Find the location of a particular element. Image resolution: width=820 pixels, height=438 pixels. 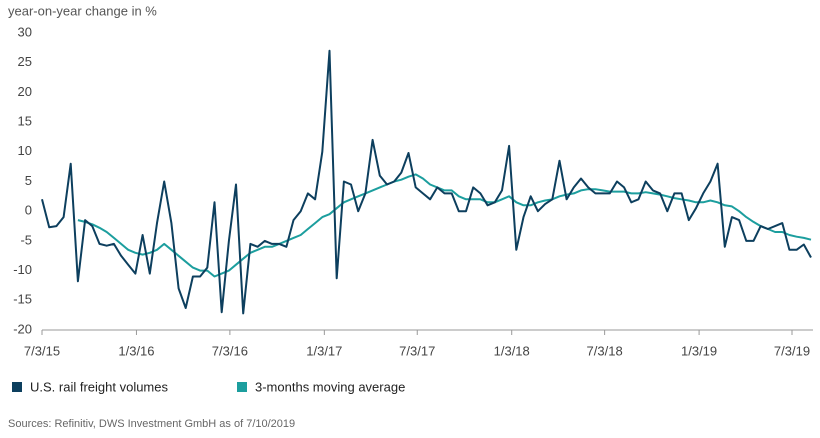

y-tick-label: -20 is located at coordinates (22, 328).